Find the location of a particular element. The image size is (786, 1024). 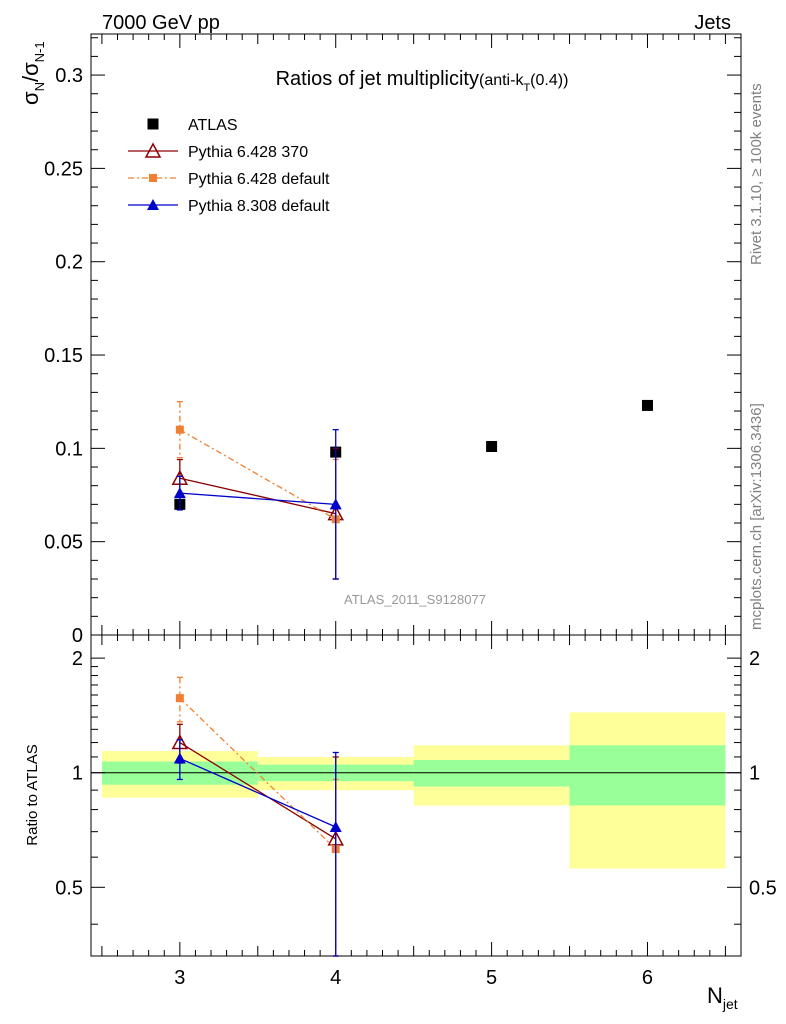

main-ylabel: σN/σN-1 is located at coordinates (32, 73).